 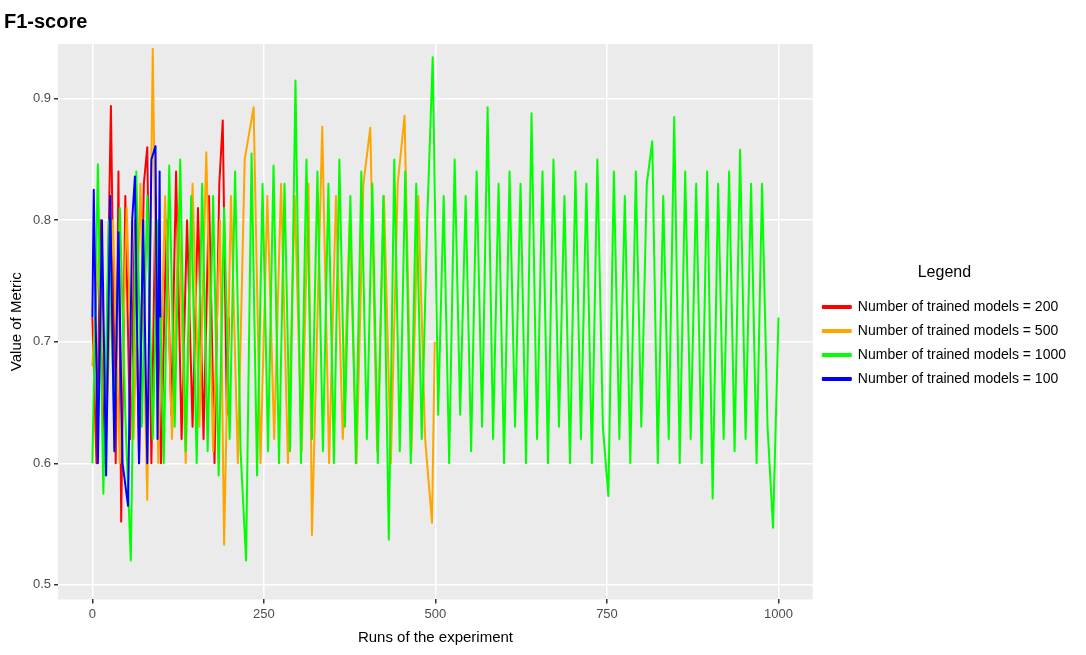 I want to click on y-tick-label: 0.9, so click(x=42, y=98).